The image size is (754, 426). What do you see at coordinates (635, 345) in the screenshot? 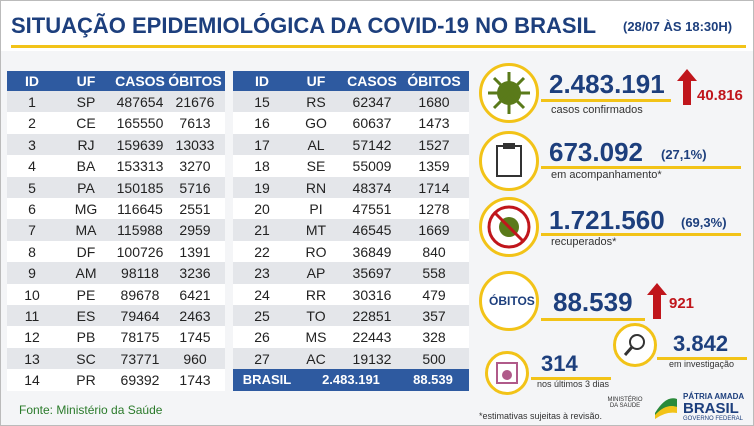
I see `search-icon` at bounding box center [635, 345].